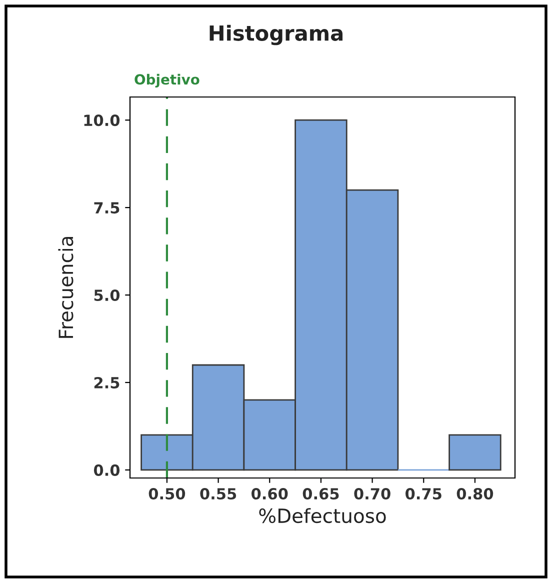 This screenshot has height=583, width=552. Describe the element at coordinates (107, 208) in the screenshot. I see `y-tick-label: 7.5` at that location.